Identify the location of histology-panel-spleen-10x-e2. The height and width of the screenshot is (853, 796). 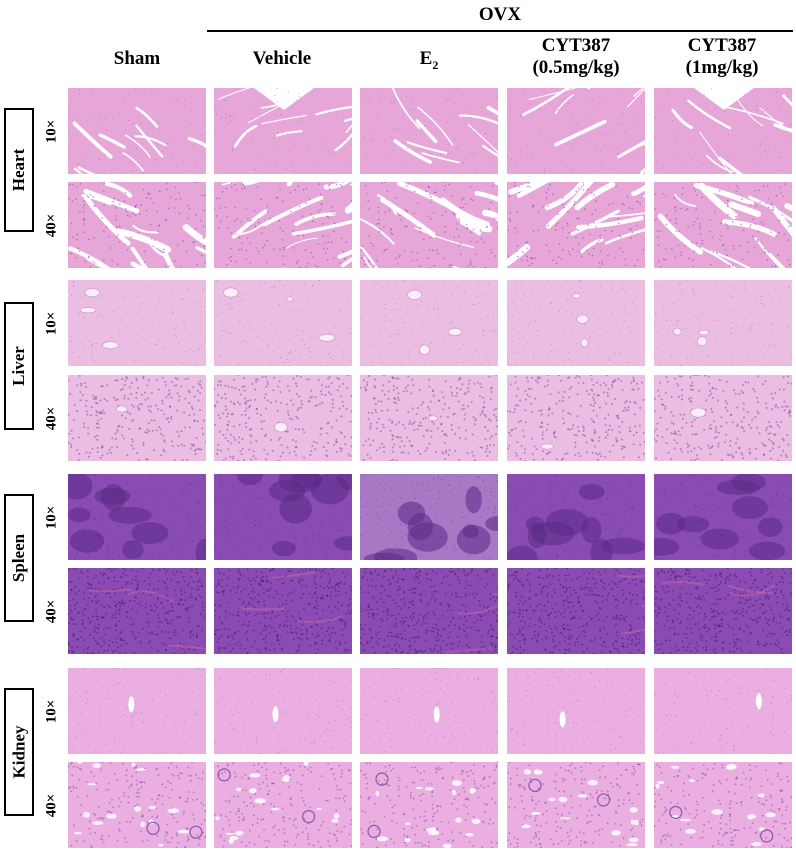
(429, 517).